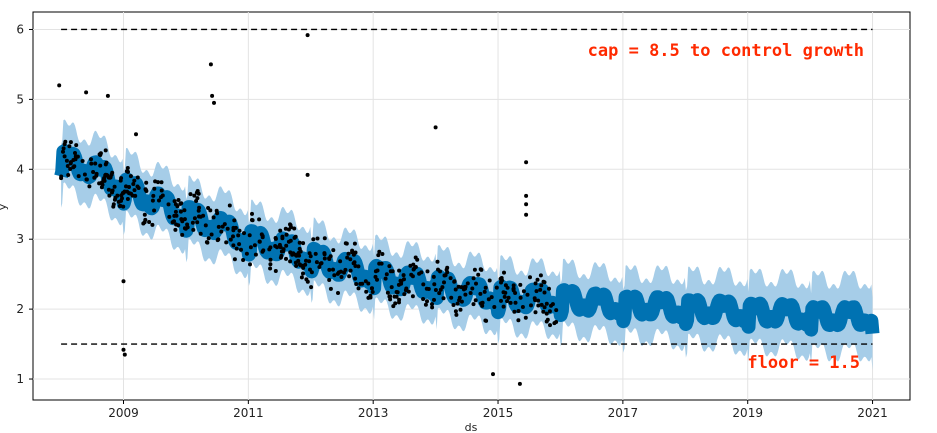 The width and height of the screenshot is (937, 433). Describe the element at coordinates (747, 413) in the screenshot. I see `x-tick-label: 2019` at that location.